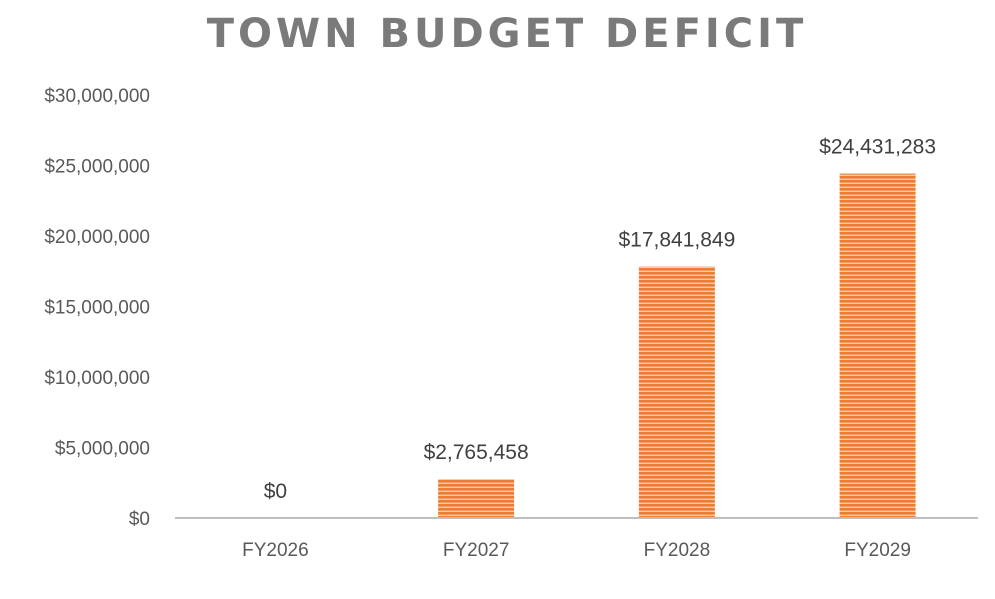 The image size is (995, 599). I want to click on x-axis: FY2026 FY2027 FY2028 FY2029, so click(576, 550).